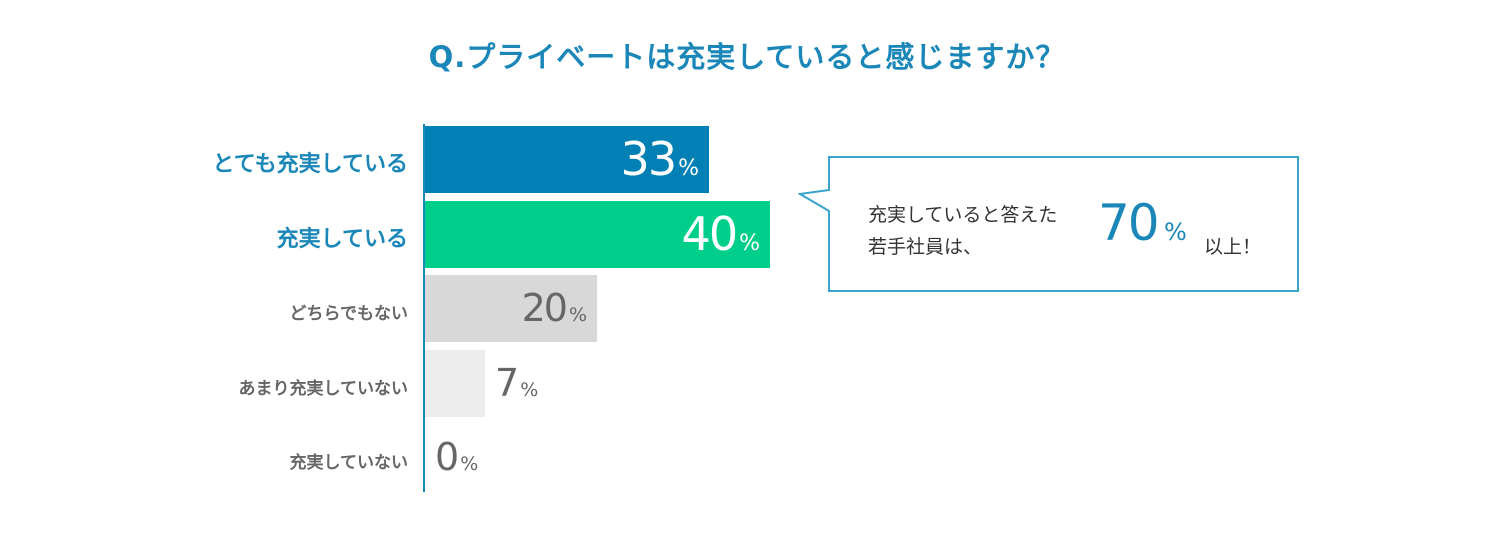 This screenshot has width=1494, height=535. Describe the element at coordinates (925, 247) in the screenshot. I see `callout-line-2: 若手社員は、` at that location.